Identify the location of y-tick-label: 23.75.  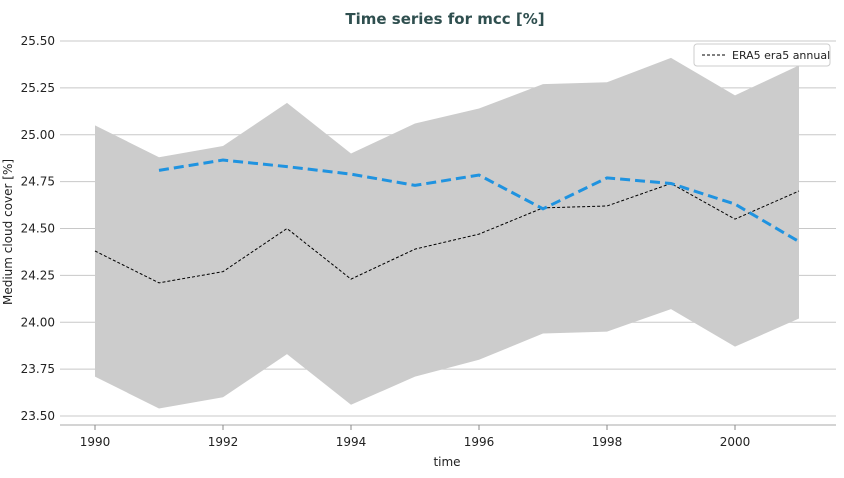
(38, 369).